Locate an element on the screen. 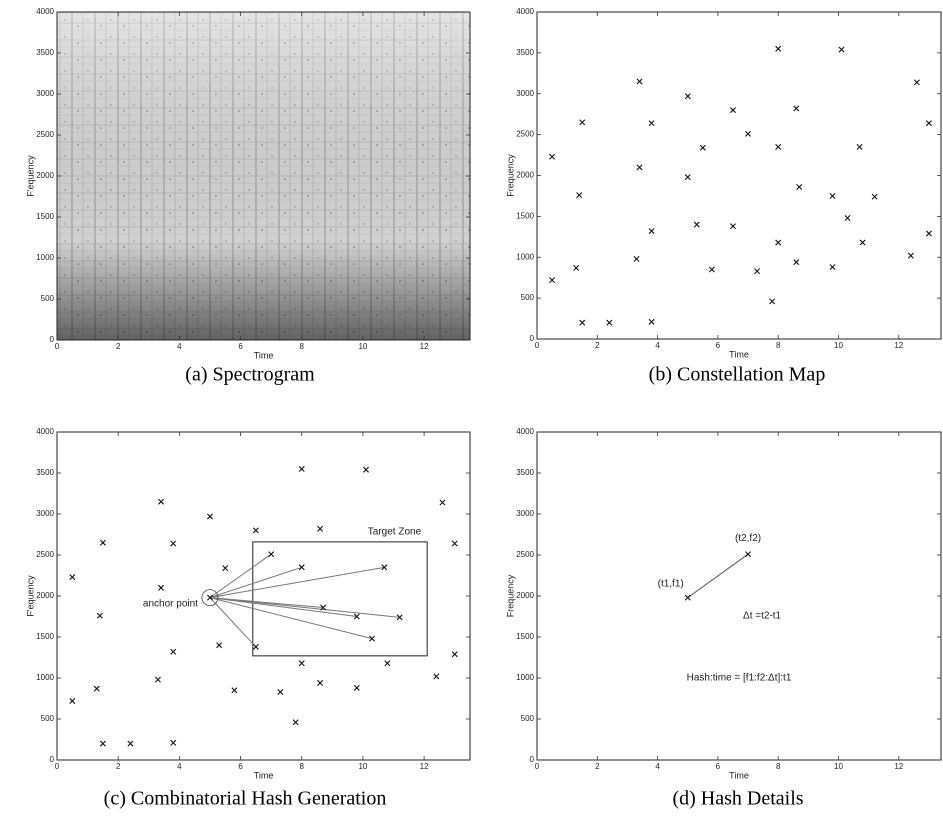  caption: (b) Constellation Map is located at coordinates (737, 375).